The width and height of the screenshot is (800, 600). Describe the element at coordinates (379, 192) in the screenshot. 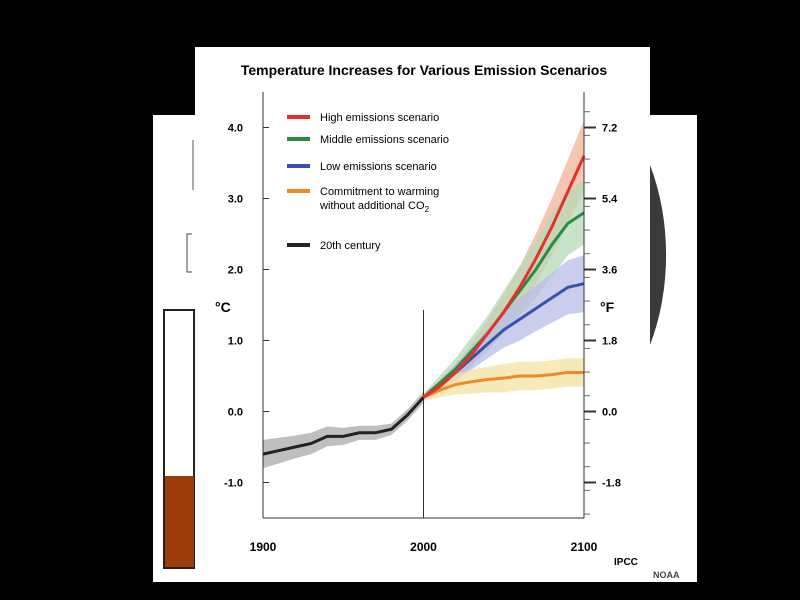

I see `legend-label-3: Commitment to warming` at that location.